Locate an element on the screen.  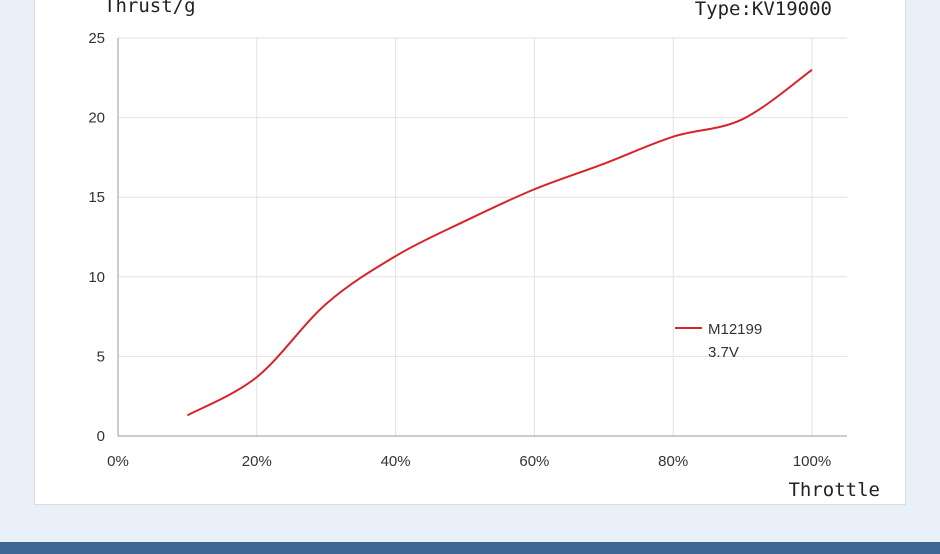
x-tick-label: 40% is located at coordinates (396, 461).